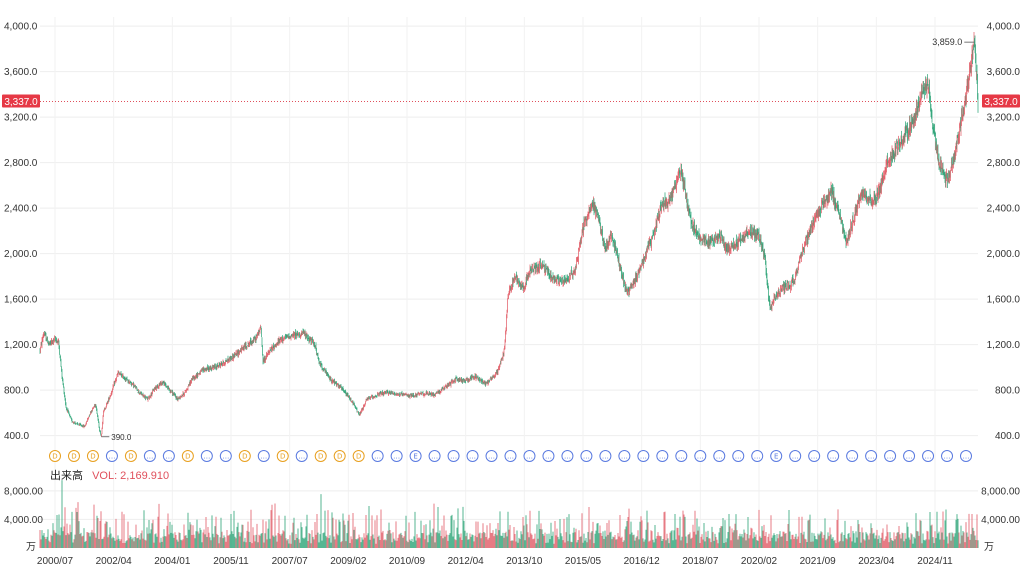 Image resolution: width=1024 pixels, height=570 pixels. Describe the element at coordinates (989, 547) in the screenshot. I see `volume-unit-right: 万` at that location.